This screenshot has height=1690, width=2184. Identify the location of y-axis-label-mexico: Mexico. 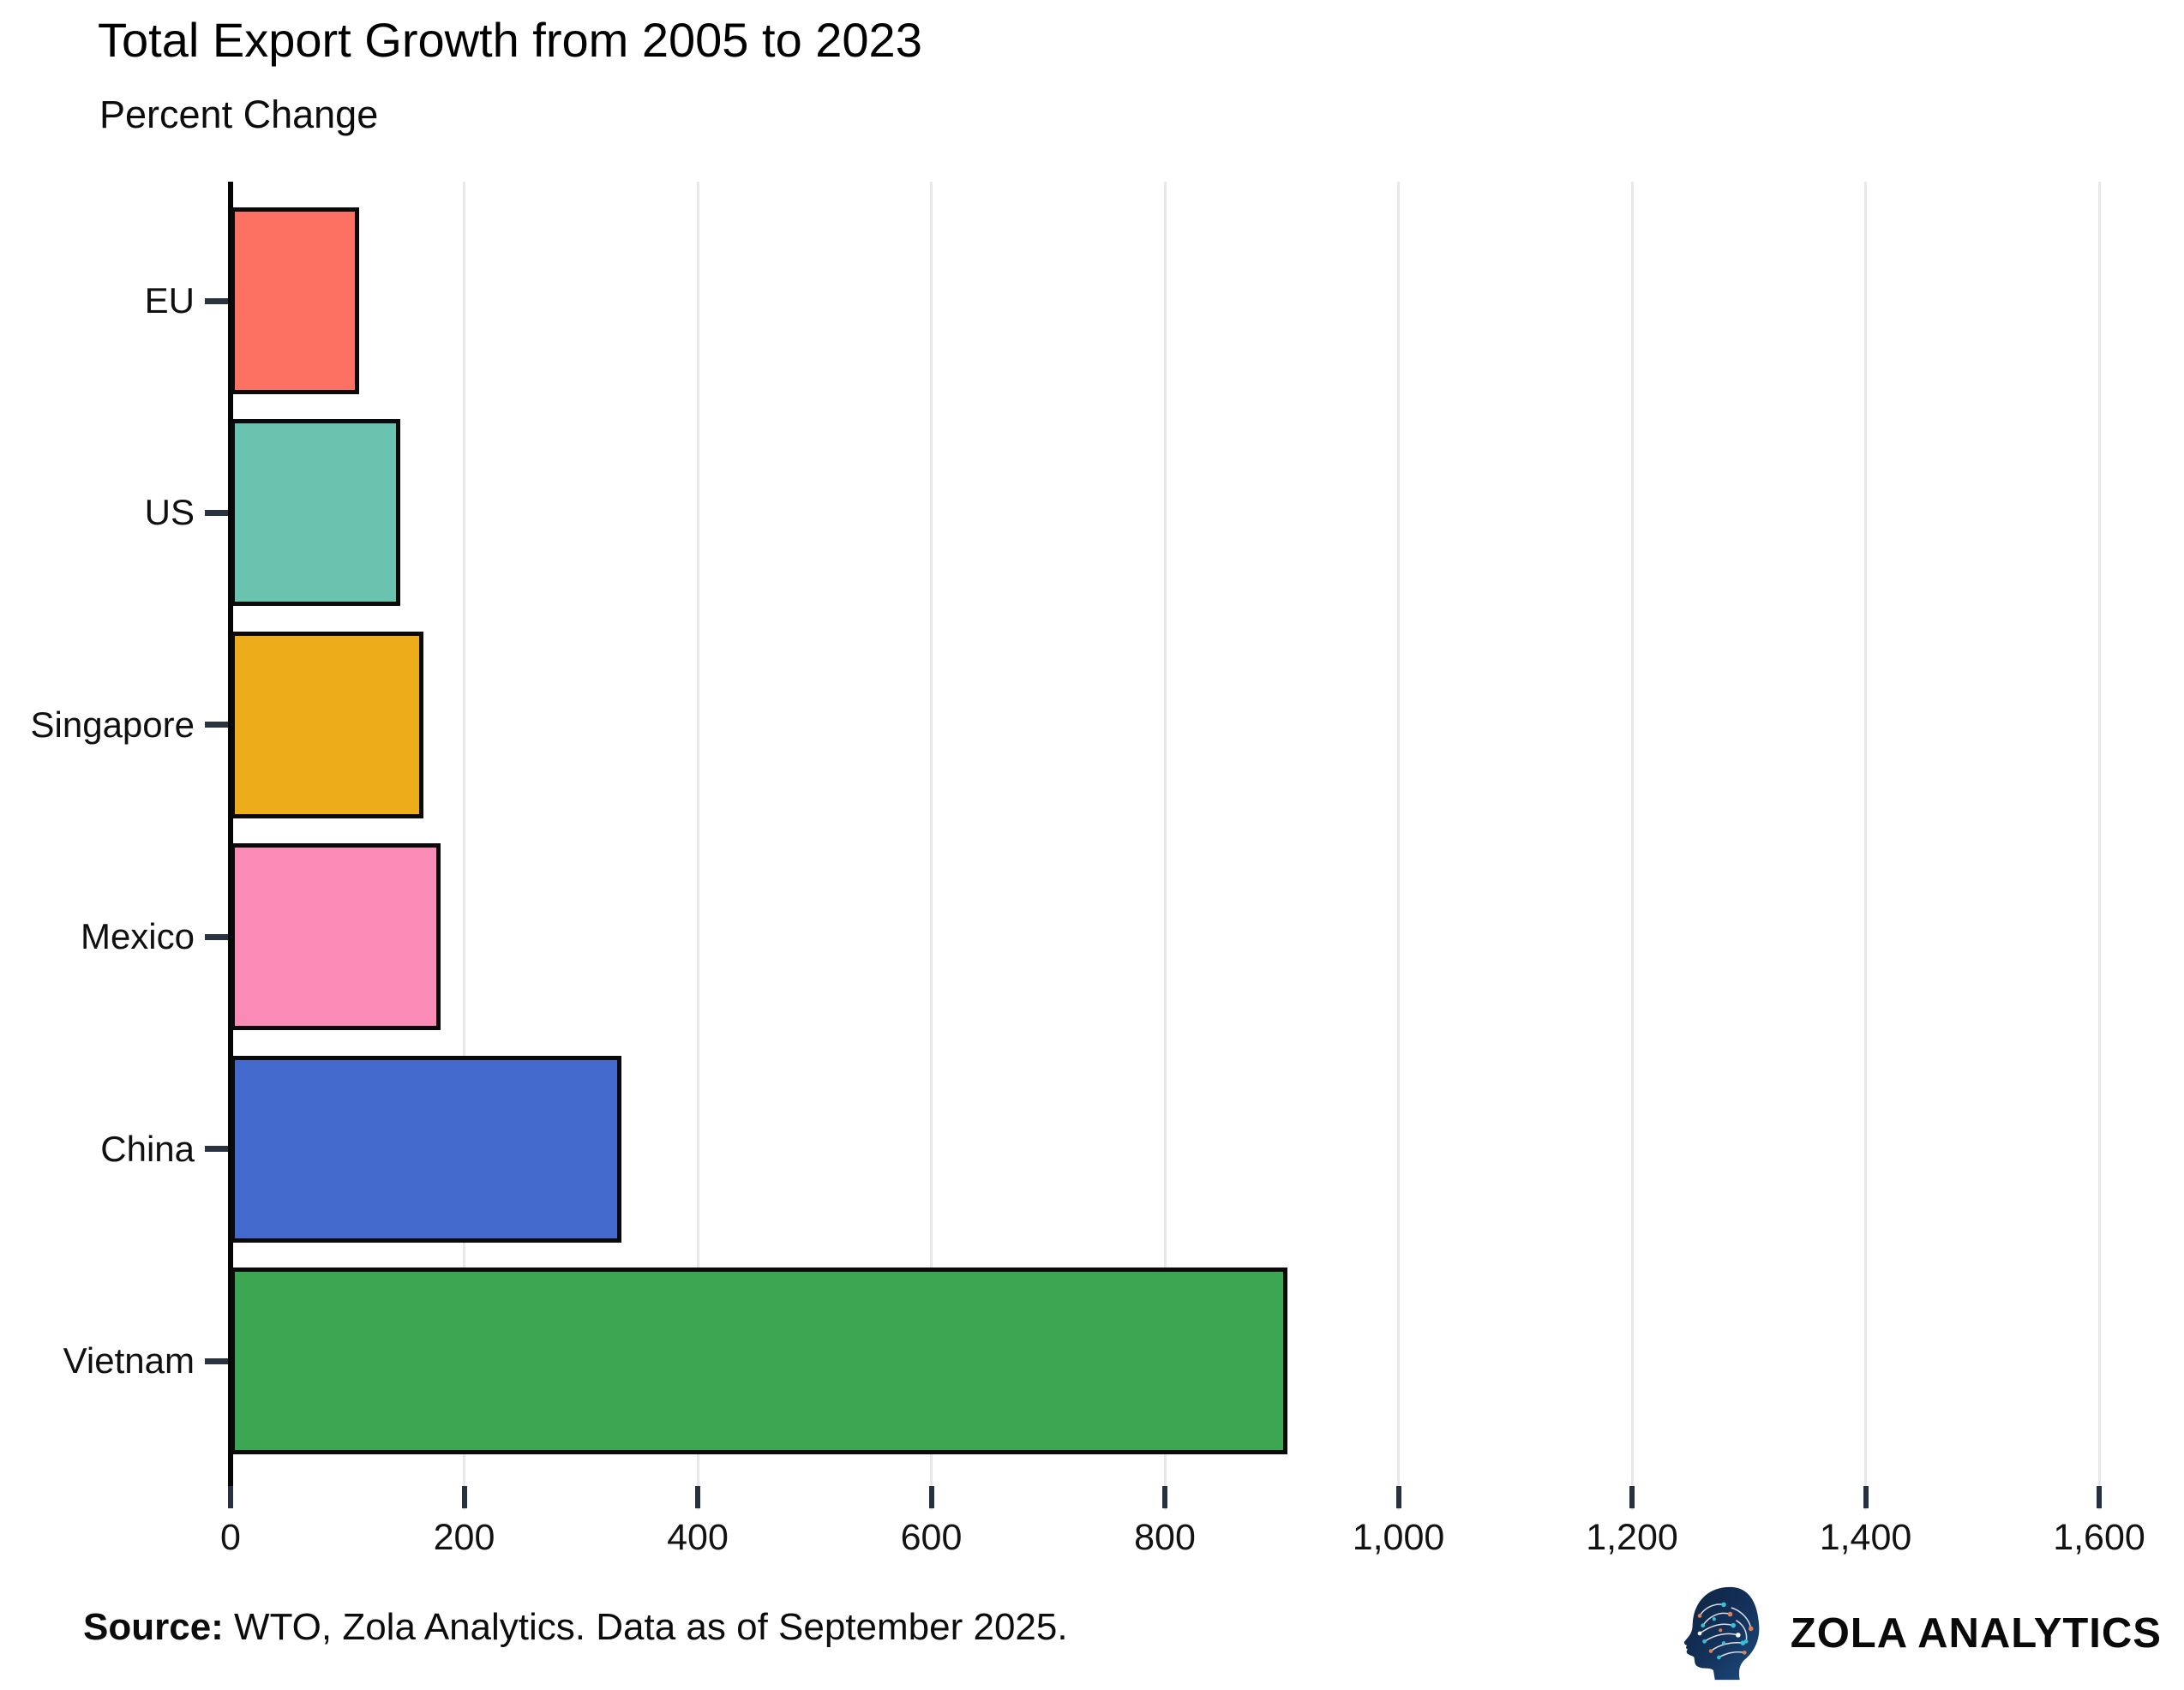
(137, 936).